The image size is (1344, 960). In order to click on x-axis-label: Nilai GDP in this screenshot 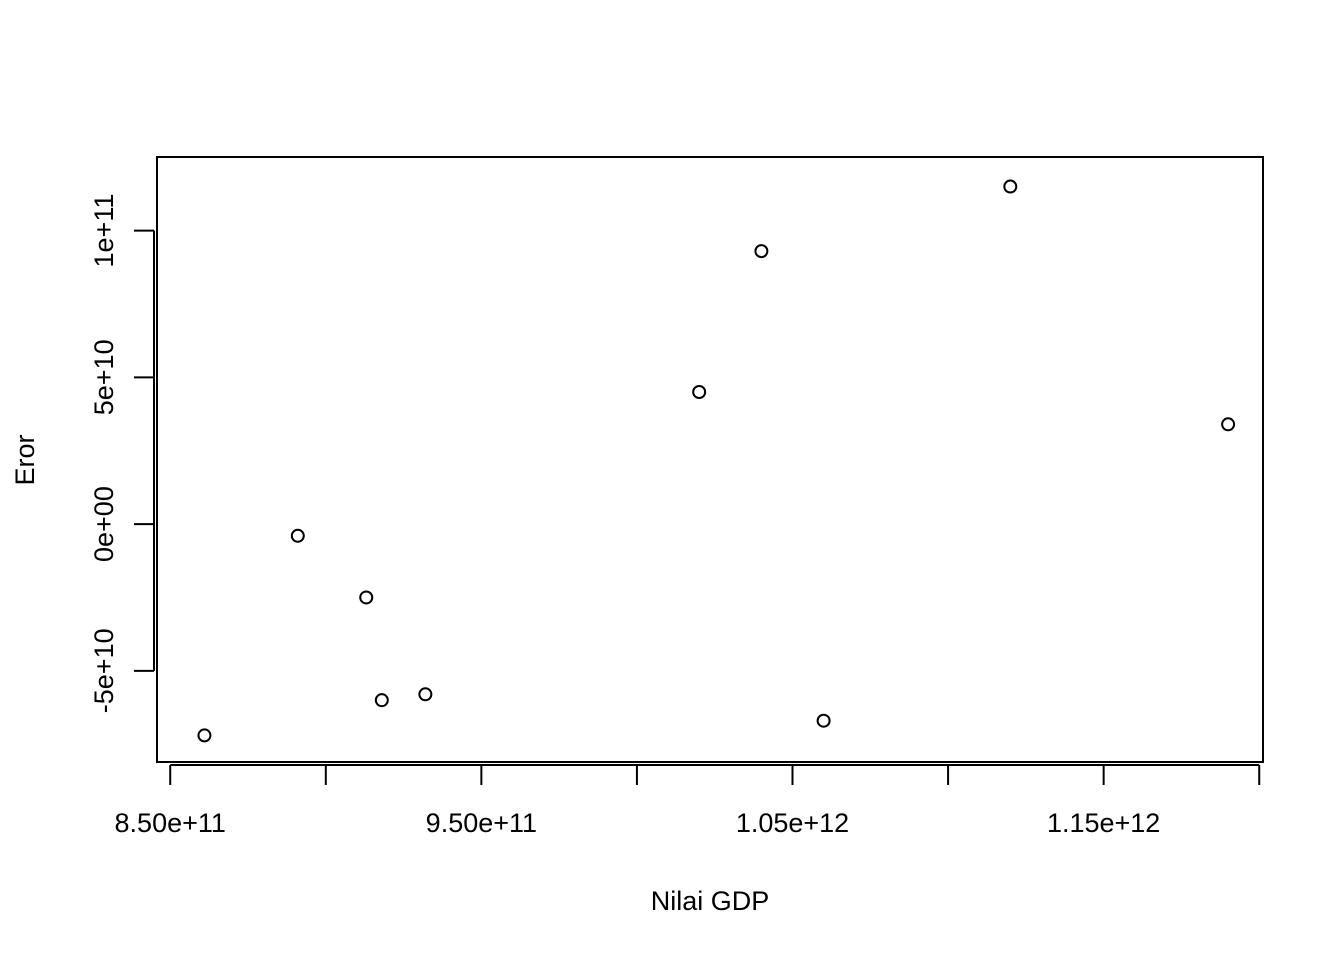, I will do `click(710, 901)`.